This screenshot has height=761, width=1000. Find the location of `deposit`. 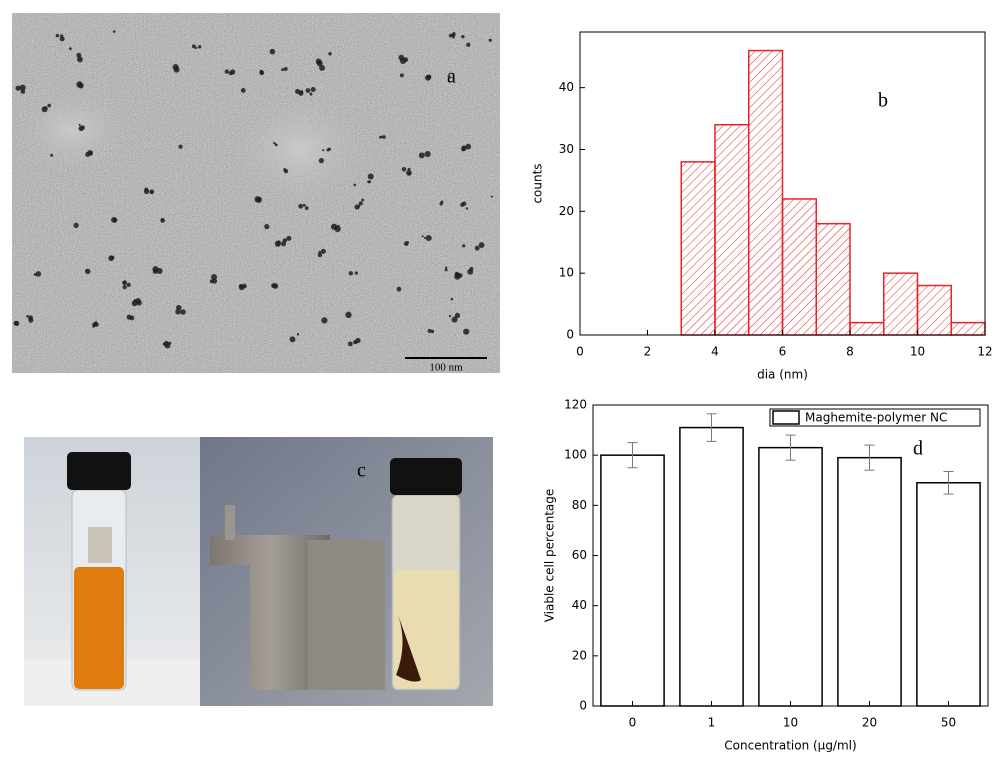

deposit is located at coordinates (408, 648).